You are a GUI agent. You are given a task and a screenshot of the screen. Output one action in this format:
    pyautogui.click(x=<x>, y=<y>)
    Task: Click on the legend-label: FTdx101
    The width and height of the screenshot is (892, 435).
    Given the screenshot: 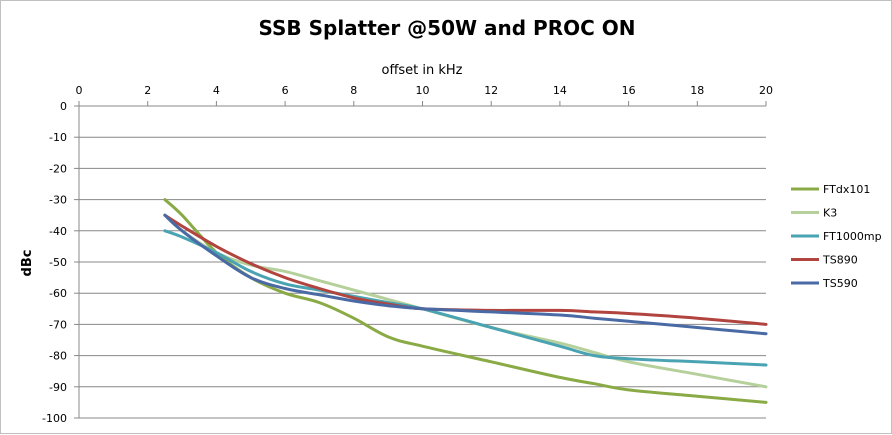 What is the action you would take?
    pyautogui.click(x=846, y=189)
    